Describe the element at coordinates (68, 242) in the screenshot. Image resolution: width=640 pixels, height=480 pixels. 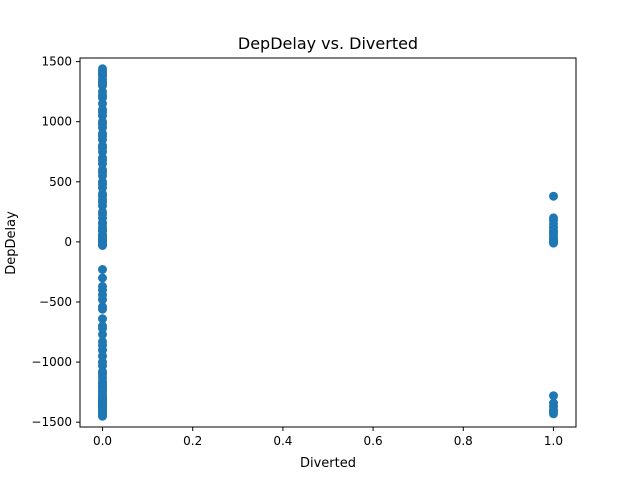
I see `y-tick-label: 0` at that location.